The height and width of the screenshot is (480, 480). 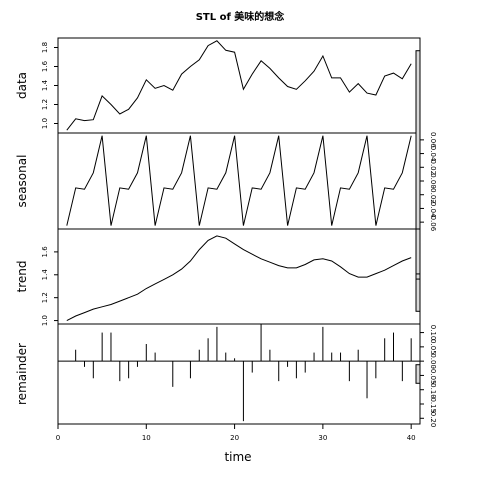 I want to click on x-axis-title: time, so click(x=237, y=457).